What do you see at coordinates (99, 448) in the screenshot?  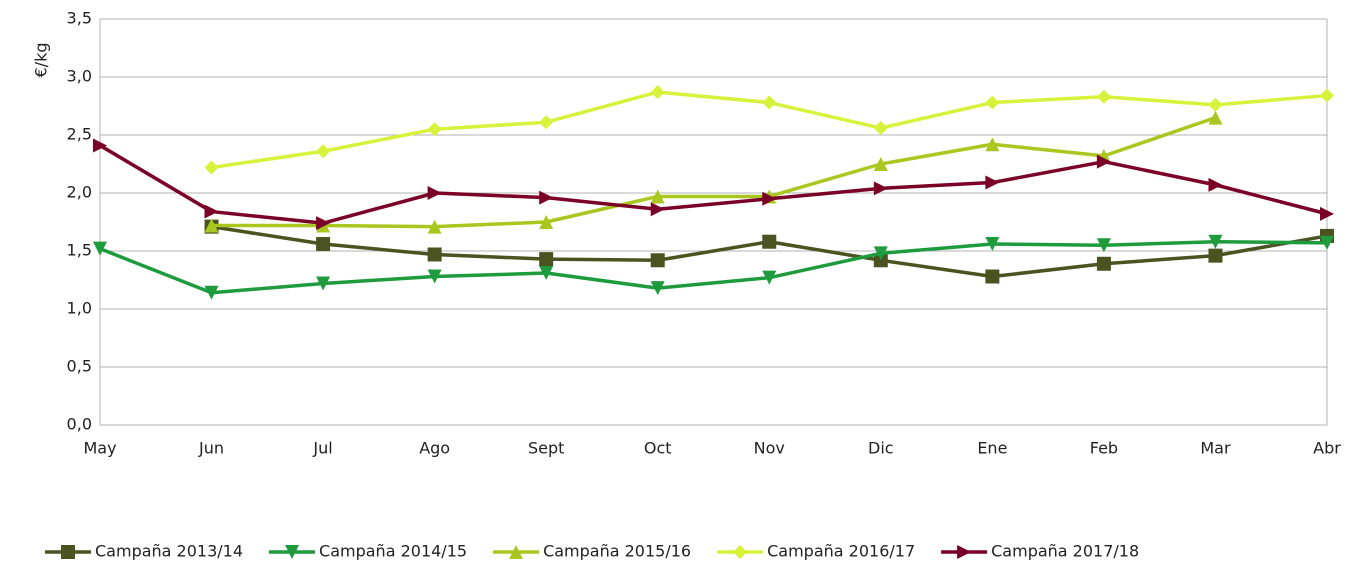 I see `x-tick-label: May` at bounding box center [99, 448].